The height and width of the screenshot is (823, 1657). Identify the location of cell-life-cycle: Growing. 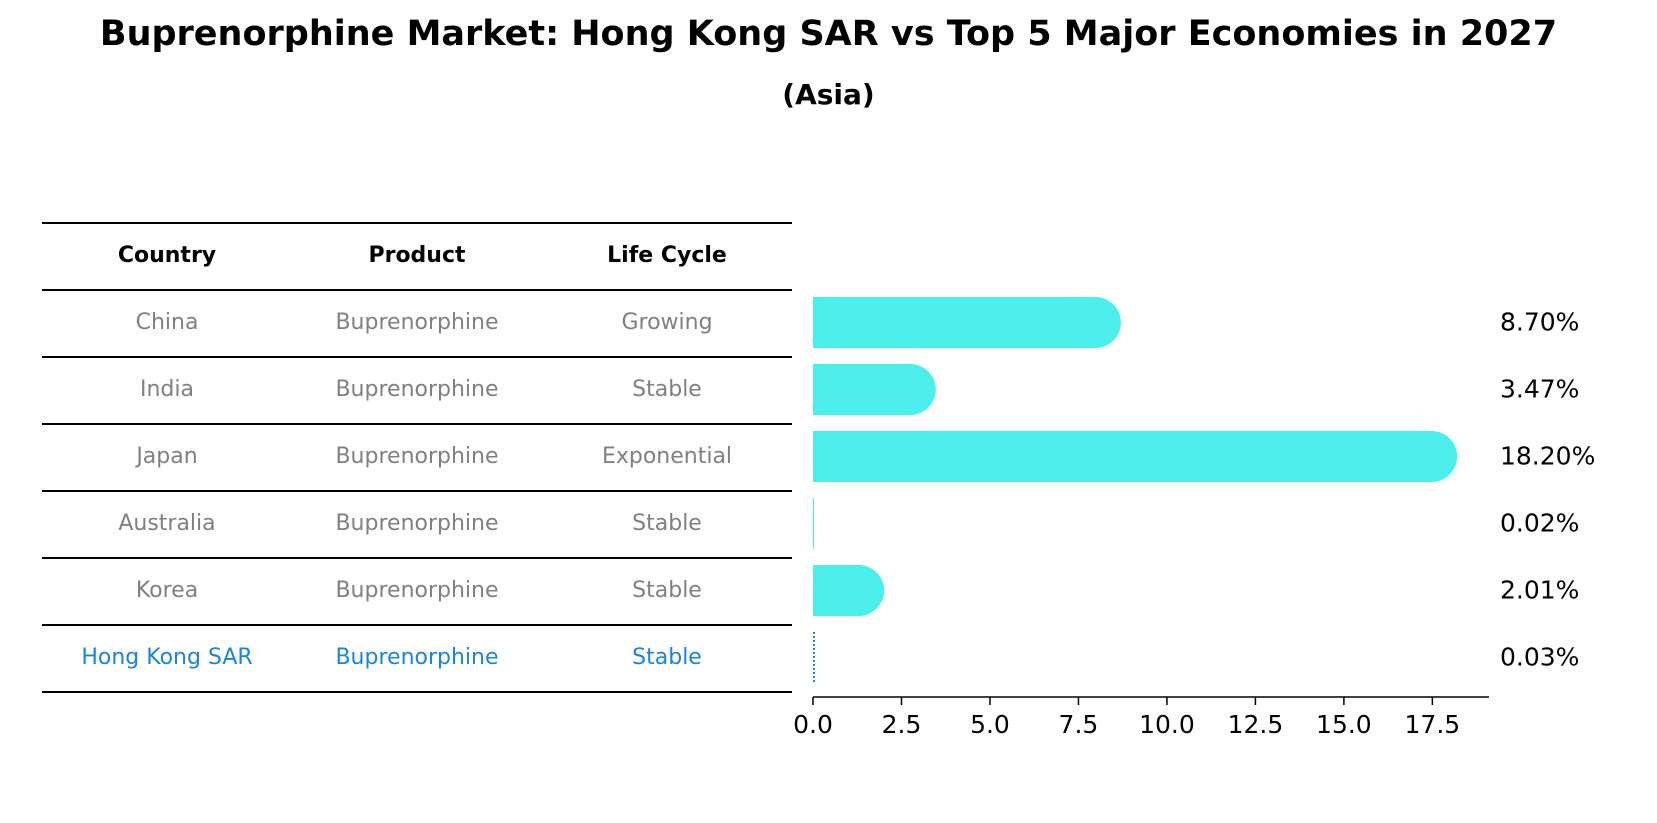
(667, 322).